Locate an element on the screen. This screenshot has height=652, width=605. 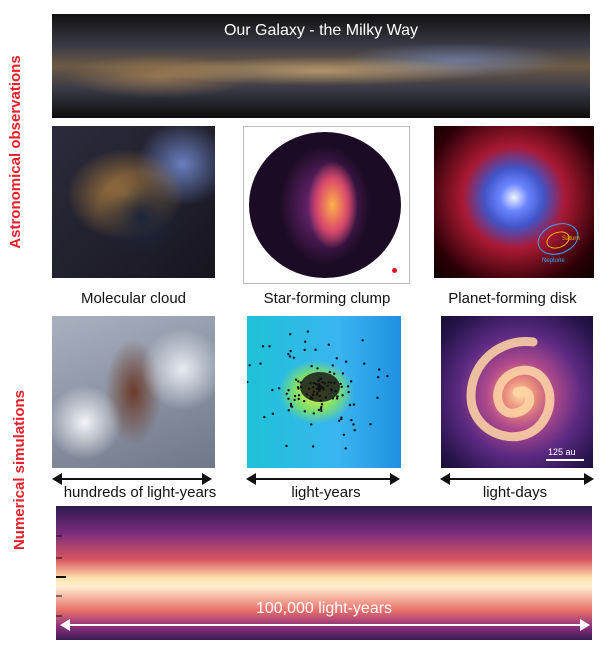
galaxy-scale-label: 100,000 light-years is located at coordinates (324, 608).